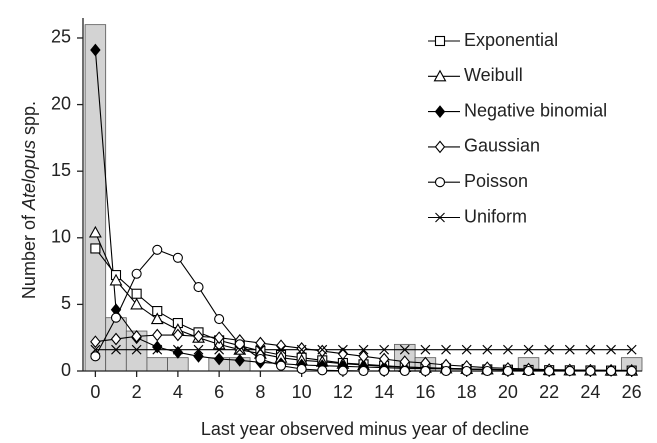 The height and width of the screenshot is (443, 657). I want to click on x-tick-label: 12, so click(343, 392).